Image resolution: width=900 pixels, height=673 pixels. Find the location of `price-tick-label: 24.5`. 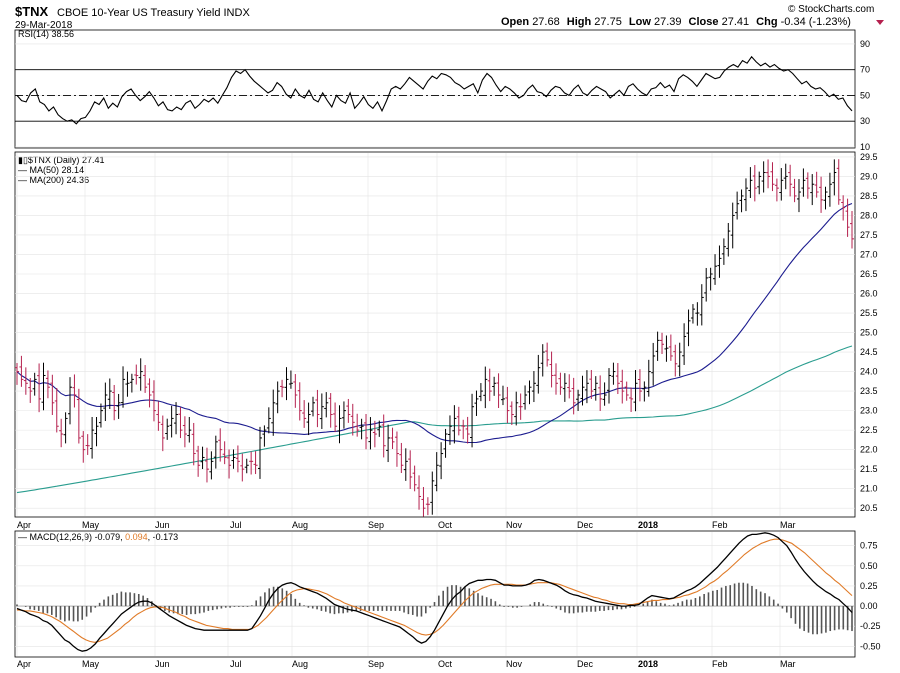

price-tick-label: 24.5 is located at coordinates (869, 352).